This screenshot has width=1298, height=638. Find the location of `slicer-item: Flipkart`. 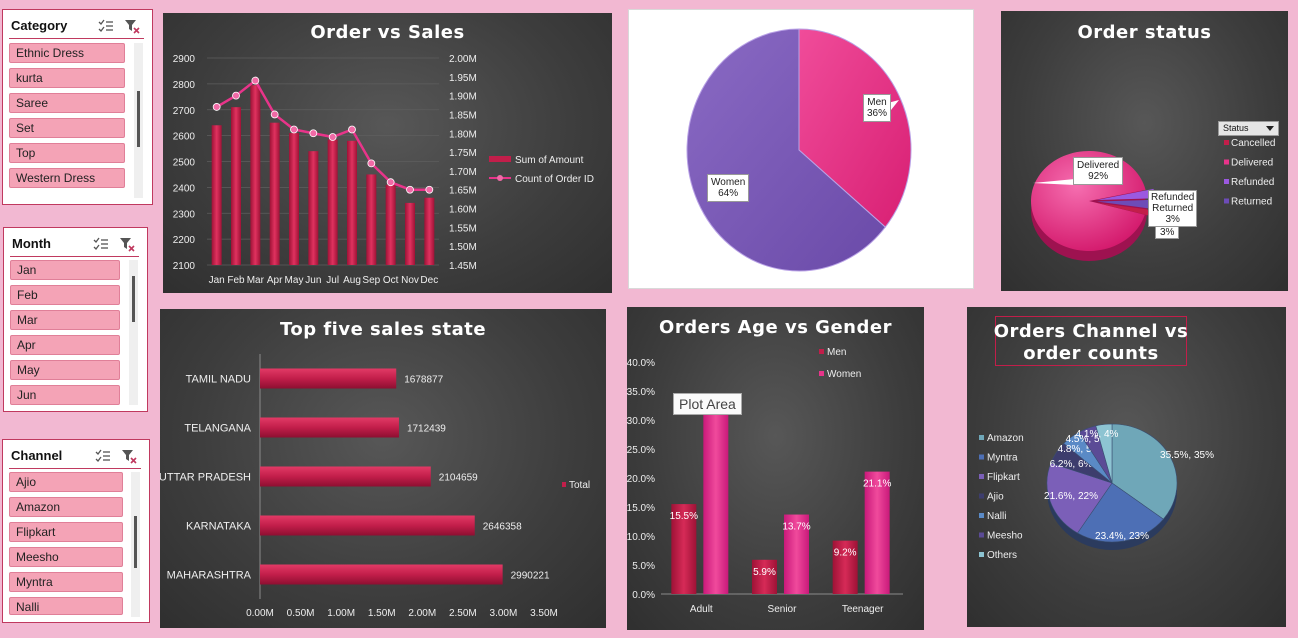

slicer-item: Flipkart is located at coordinates (66, 532).